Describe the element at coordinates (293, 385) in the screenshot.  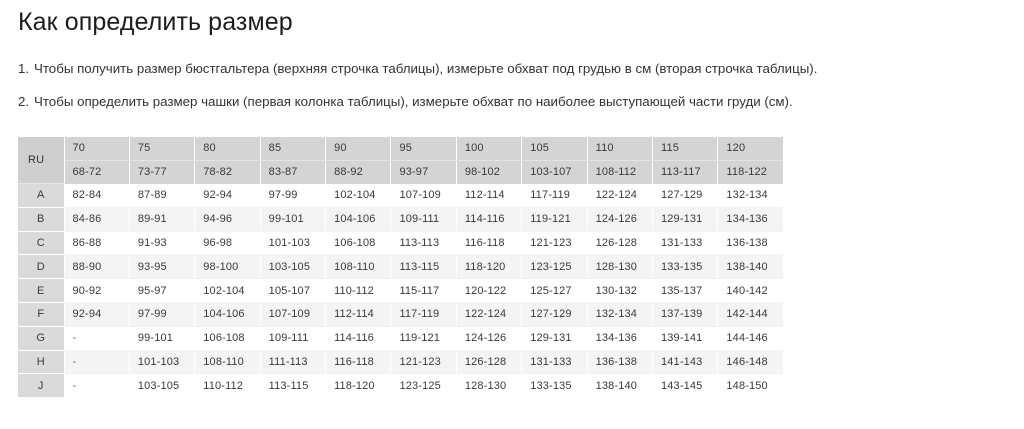
I see `table-cell: 113-115` at that location.